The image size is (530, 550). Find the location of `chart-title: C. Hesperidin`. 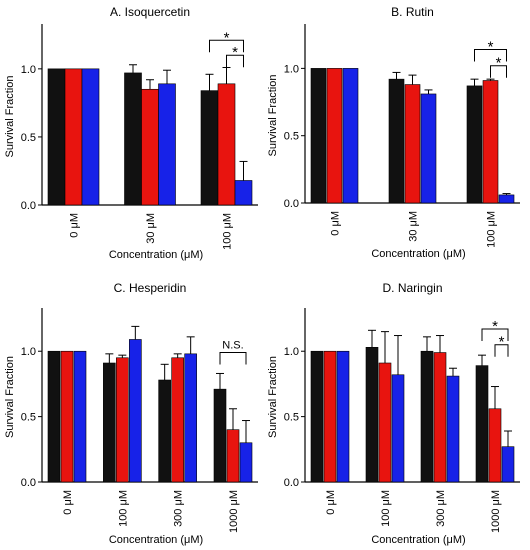

chart-title: C. Hesperidin is located at coordinates (150, 288).